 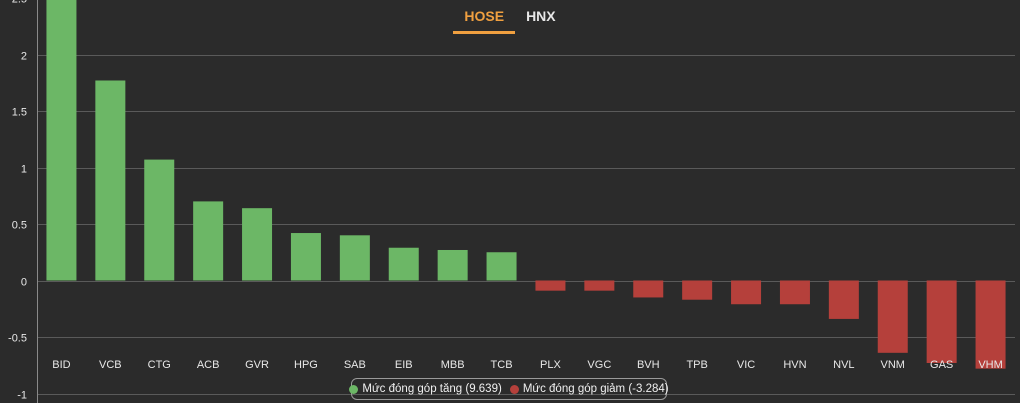 What do you see at coordinates (501, 266) in the screenshot?
I see `bar-tcb` at bounding box center [501, 266].